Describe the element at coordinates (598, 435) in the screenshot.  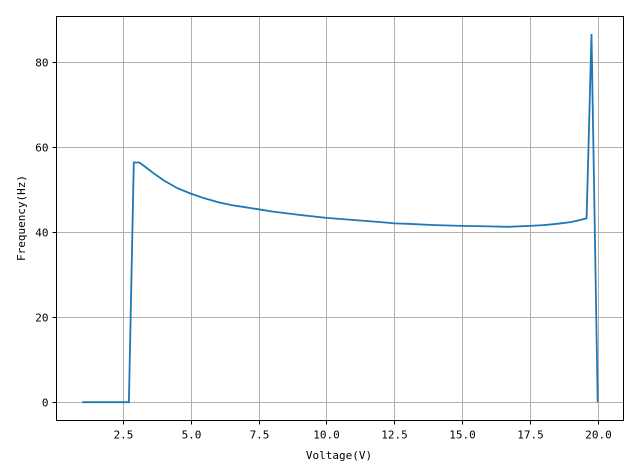
I see `x-tick-label: 20.0` at that location.